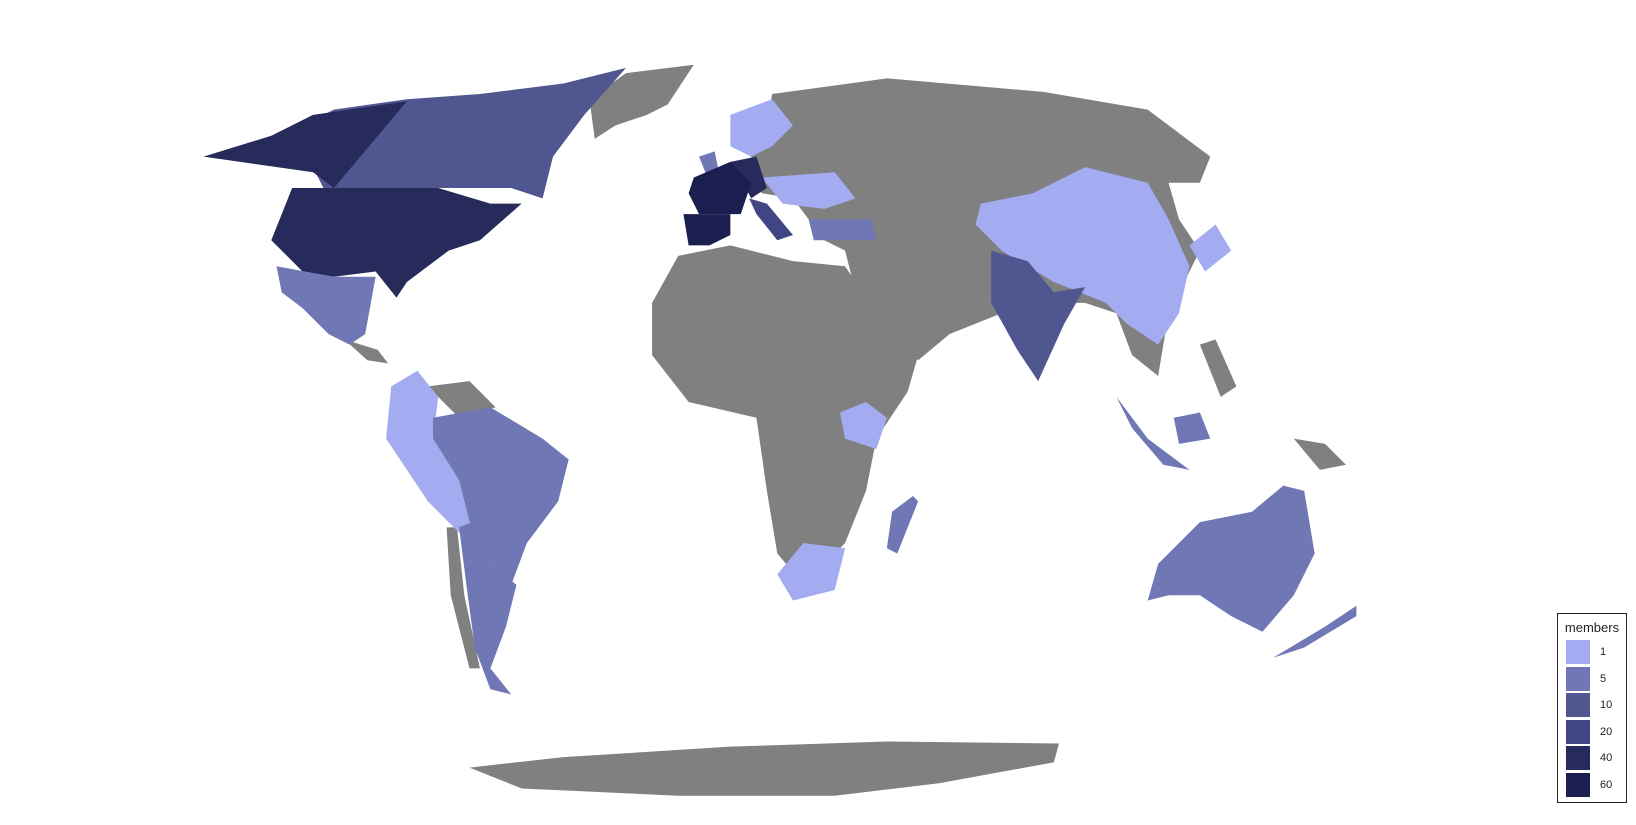 Image resolution: width=1636 pixels, height=825 pixels. I want to click on spain, so click(707, 230).